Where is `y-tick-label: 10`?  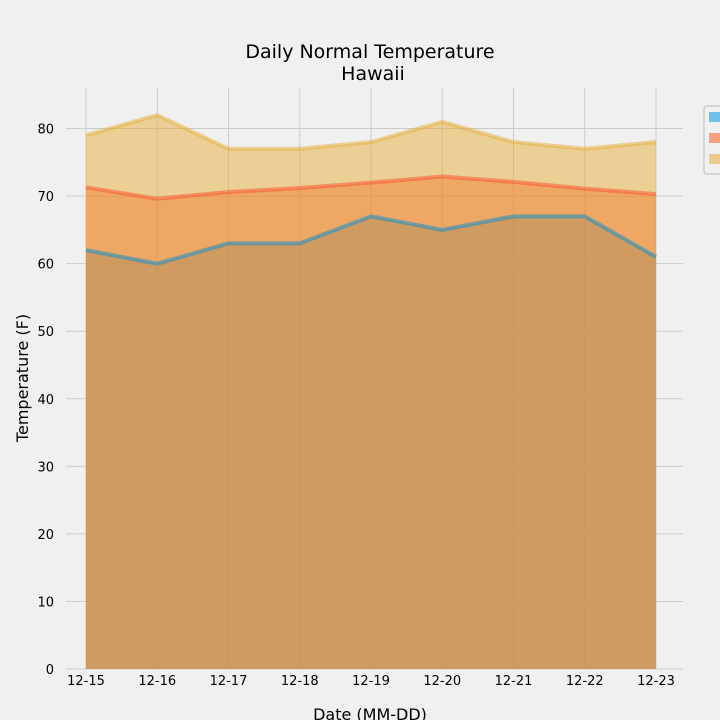
y-tick-label: 10 is located at coordinates (45, 602).